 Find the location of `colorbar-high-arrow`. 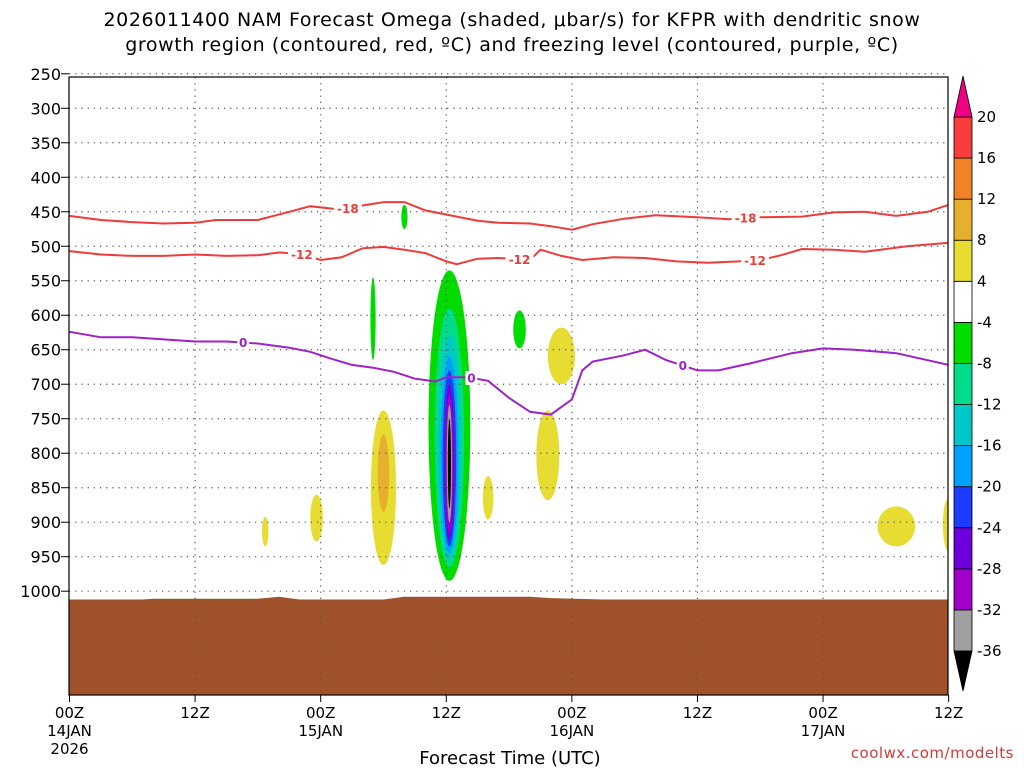

colorbar-high-arrow is located at coordinates (963, 96).